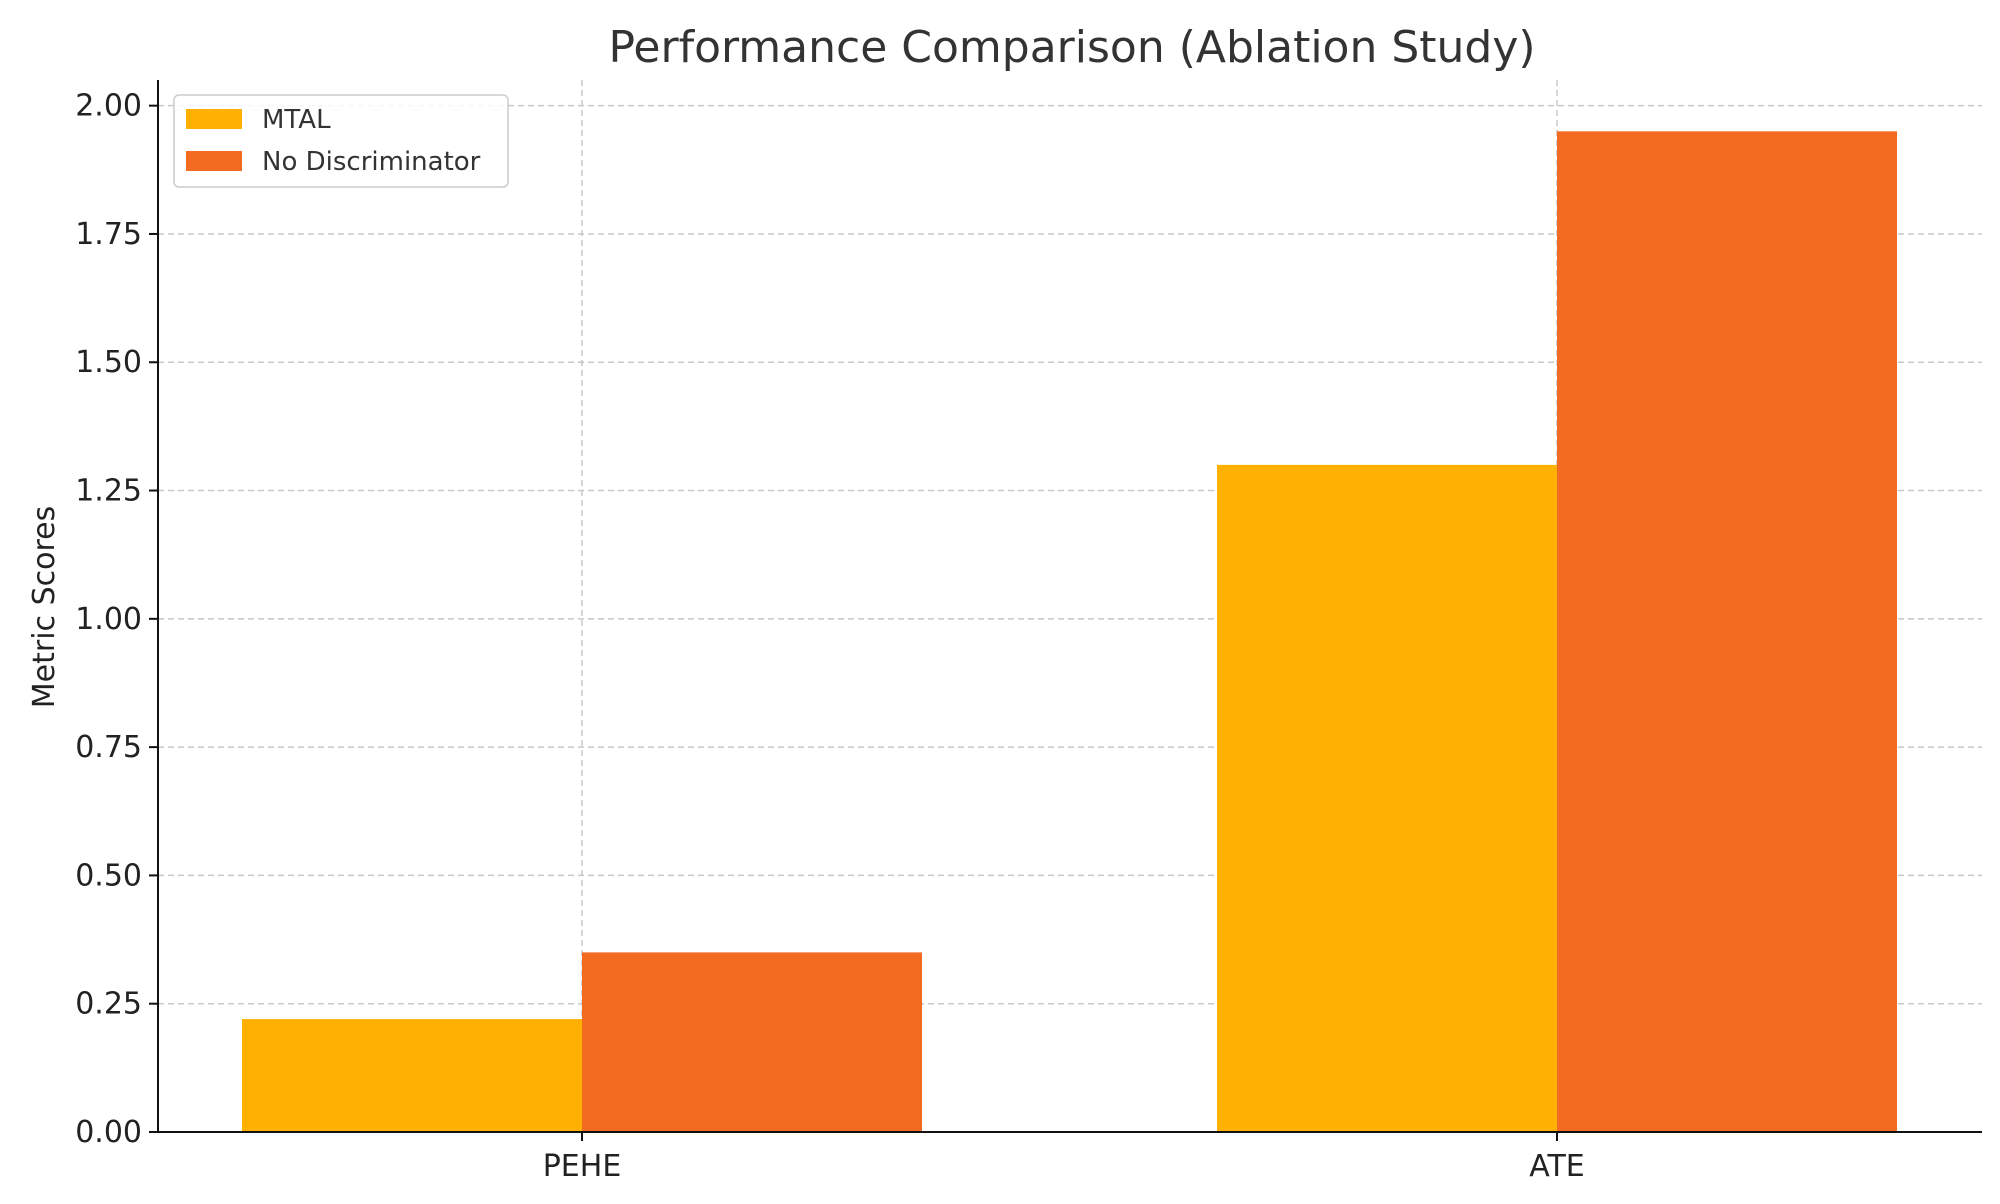 The height and width of the screenshot is (1204, 2000). I want to click on y-tick-label: 0.00, so click(108, 1132).